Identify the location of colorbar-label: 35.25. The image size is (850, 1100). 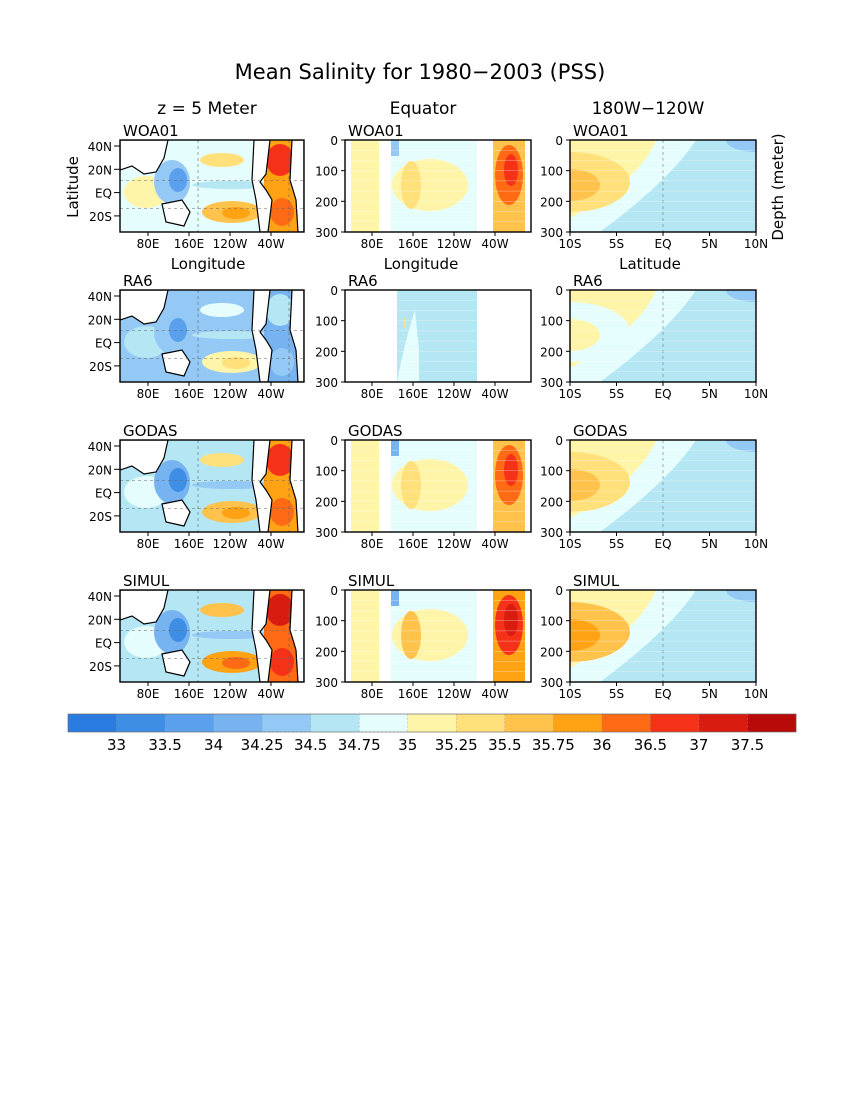
(456, 745).